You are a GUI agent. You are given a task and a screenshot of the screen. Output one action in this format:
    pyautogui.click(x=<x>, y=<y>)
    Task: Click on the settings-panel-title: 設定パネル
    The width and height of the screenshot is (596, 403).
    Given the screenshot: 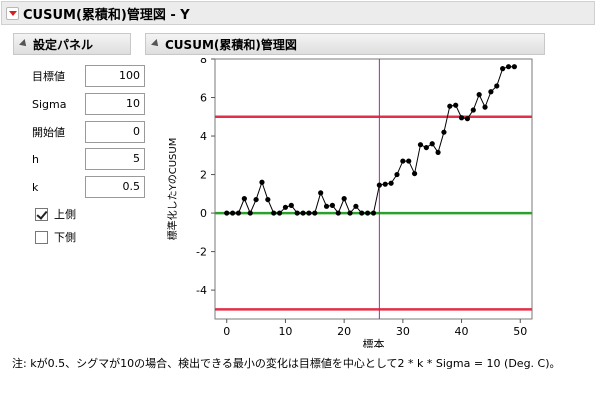 What is the action you would take?
    pyautogui.click(x=63, y=44)
    